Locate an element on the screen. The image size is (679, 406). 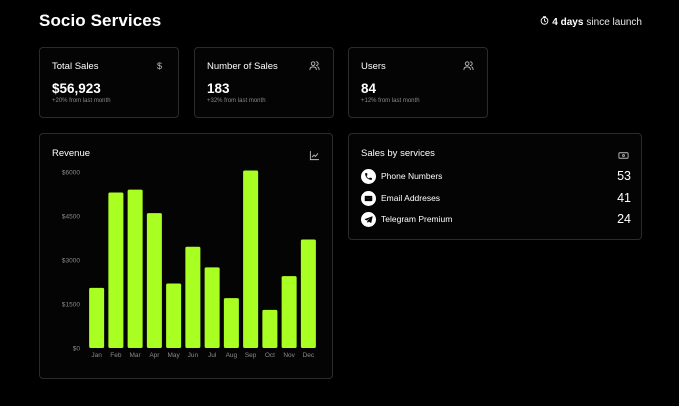
service-name: Telegram Premium is located at coordinates (417, 219).